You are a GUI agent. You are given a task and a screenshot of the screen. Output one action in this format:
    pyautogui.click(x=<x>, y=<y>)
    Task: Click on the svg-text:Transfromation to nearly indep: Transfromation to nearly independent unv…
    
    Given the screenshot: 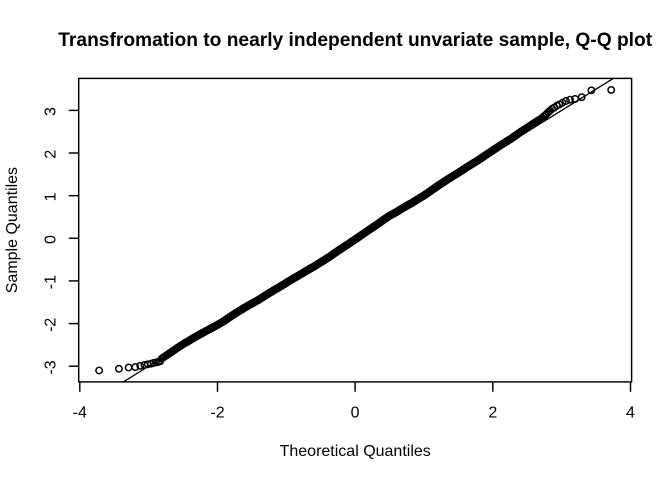 What is the action you would take?
    pyautogui.click(x=355, y=40)
    